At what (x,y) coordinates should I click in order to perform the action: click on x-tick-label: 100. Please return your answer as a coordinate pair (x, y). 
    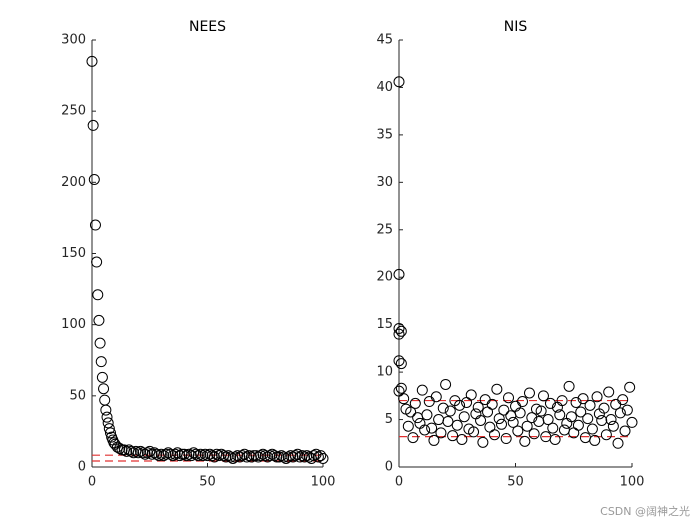
    Looking at the image, I should click on (632, 482).